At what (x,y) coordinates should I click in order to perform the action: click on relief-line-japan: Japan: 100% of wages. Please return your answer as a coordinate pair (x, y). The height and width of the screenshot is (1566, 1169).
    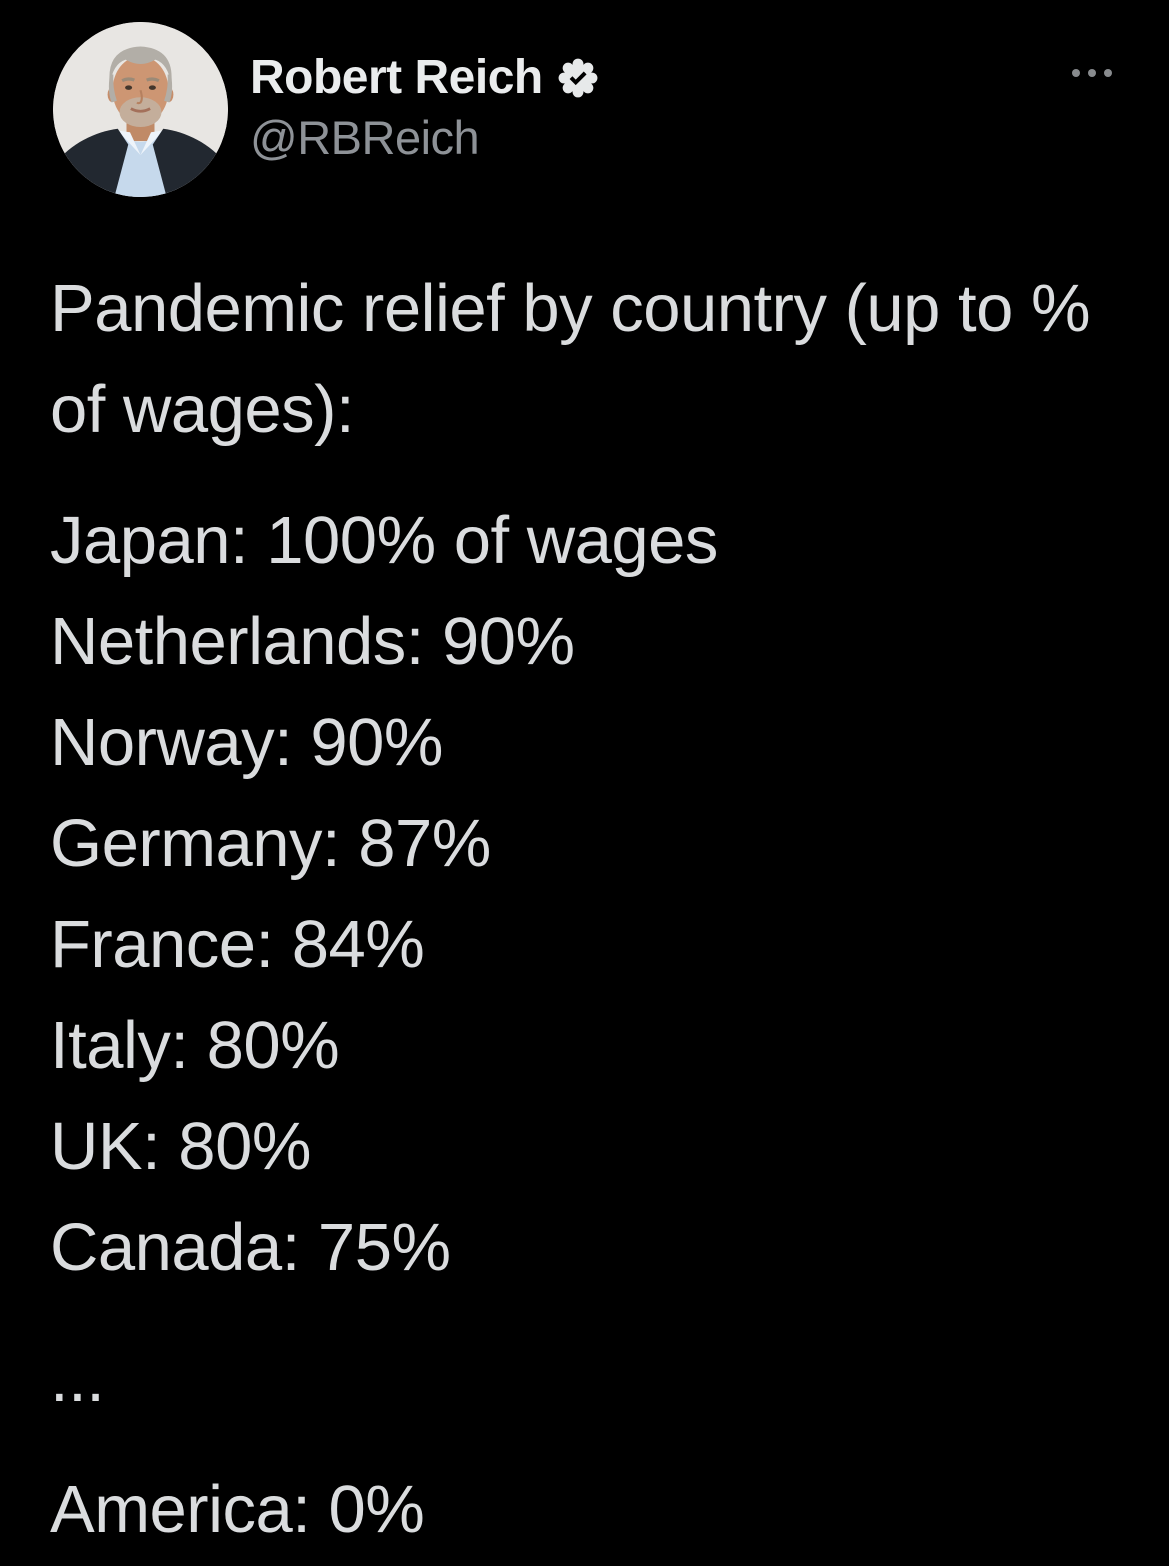
    Looking at the image, I should click on (384, 540).